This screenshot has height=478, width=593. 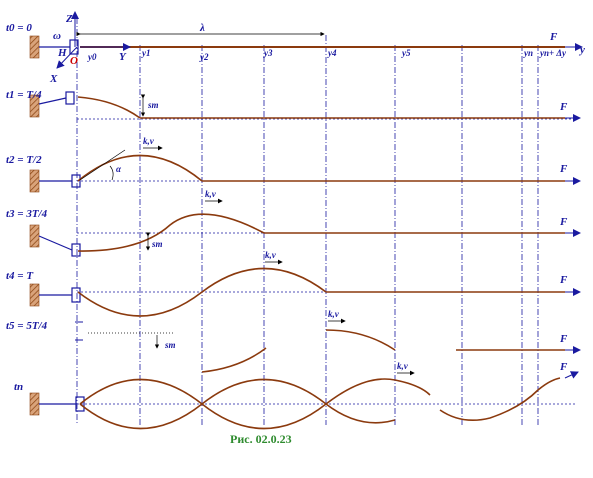 I want to click on label-t4: t4 = T, so click(x=20, y=276).